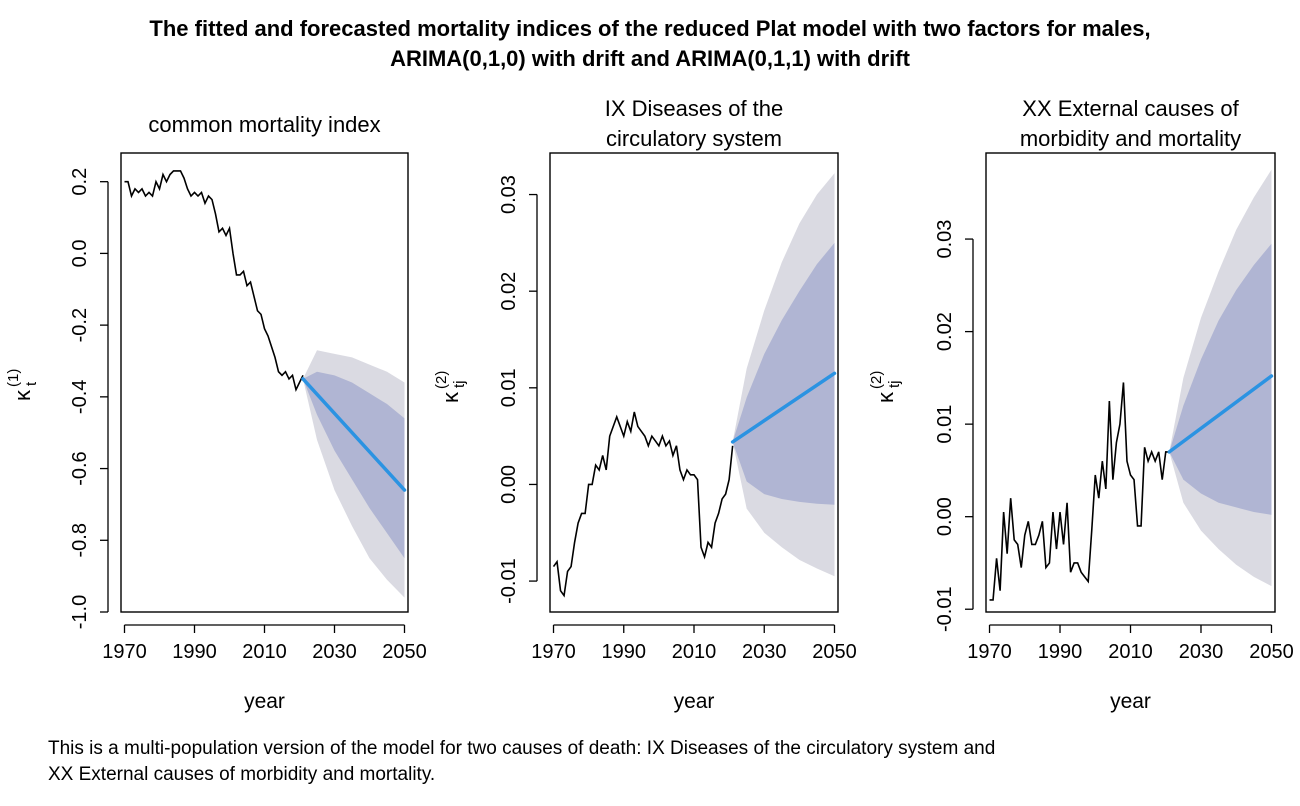 The height and width of the screenshot is (806, 1300). I want to click on y-axis-label: κ (1) t, so click(22, 385).